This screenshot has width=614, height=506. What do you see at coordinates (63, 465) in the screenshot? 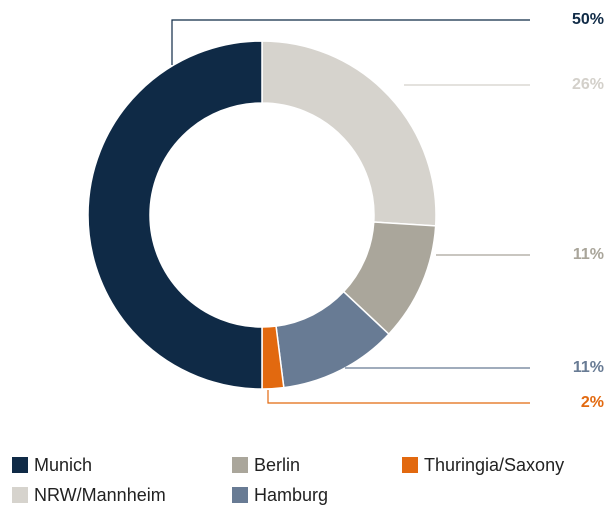
I see `legend-label: Munich` at bounding box center [63, 465].